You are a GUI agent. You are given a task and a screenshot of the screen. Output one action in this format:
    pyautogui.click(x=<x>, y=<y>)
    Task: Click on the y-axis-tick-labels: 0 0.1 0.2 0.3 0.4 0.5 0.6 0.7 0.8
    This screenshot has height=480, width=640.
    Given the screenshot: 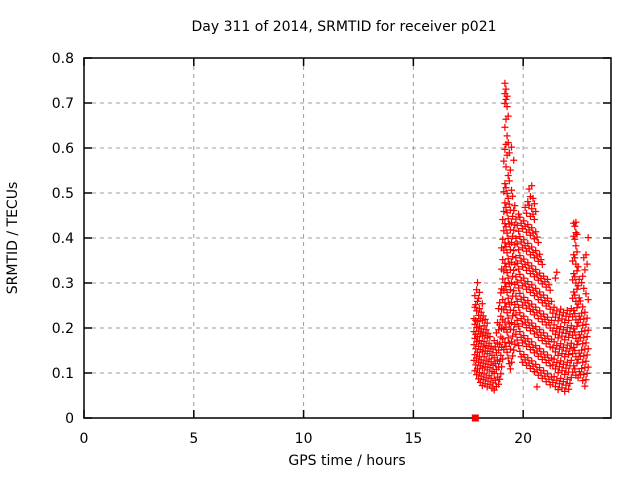 What is the action you would take?
    pyautogui.click(x=63, y=239)
    